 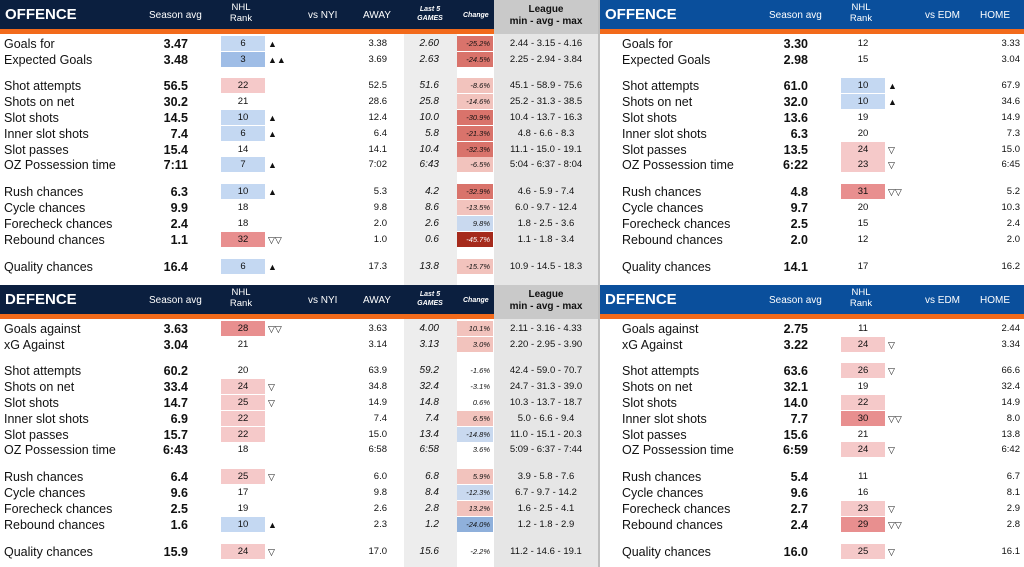 I want to click on league-range-value: 1.6 - 2.5 - 4.1, so click(x=546, y=508).